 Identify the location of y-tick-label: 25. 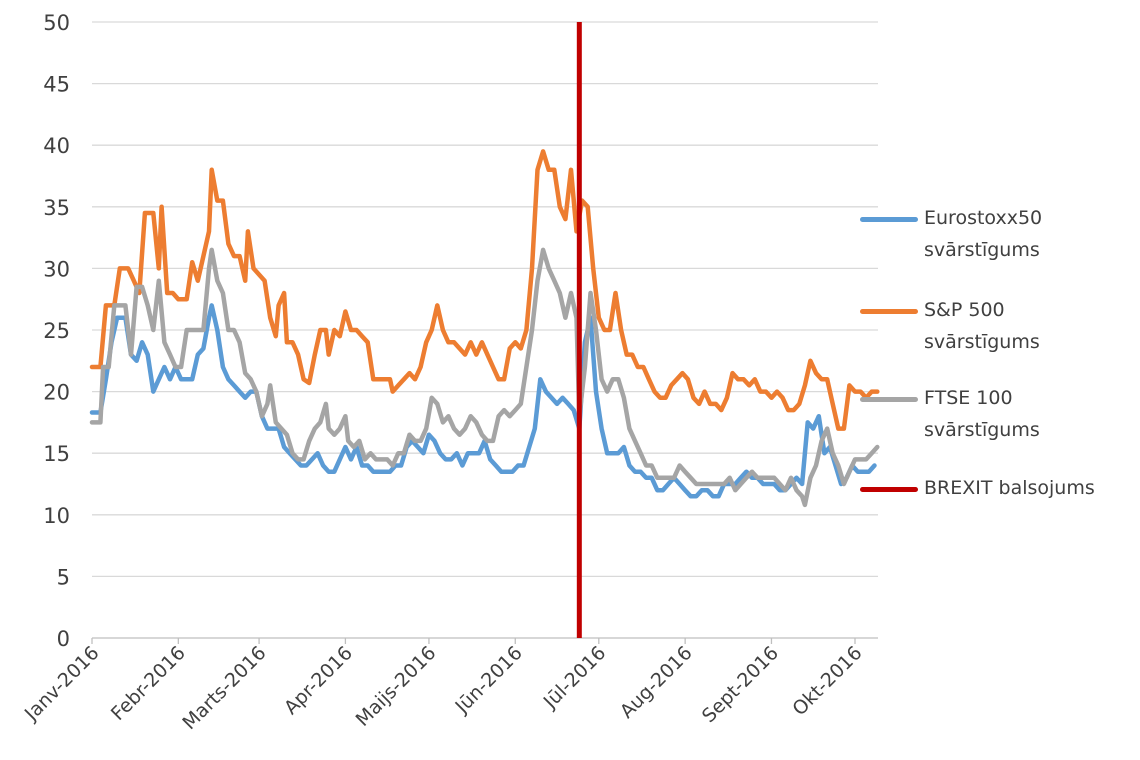
(56, 331).